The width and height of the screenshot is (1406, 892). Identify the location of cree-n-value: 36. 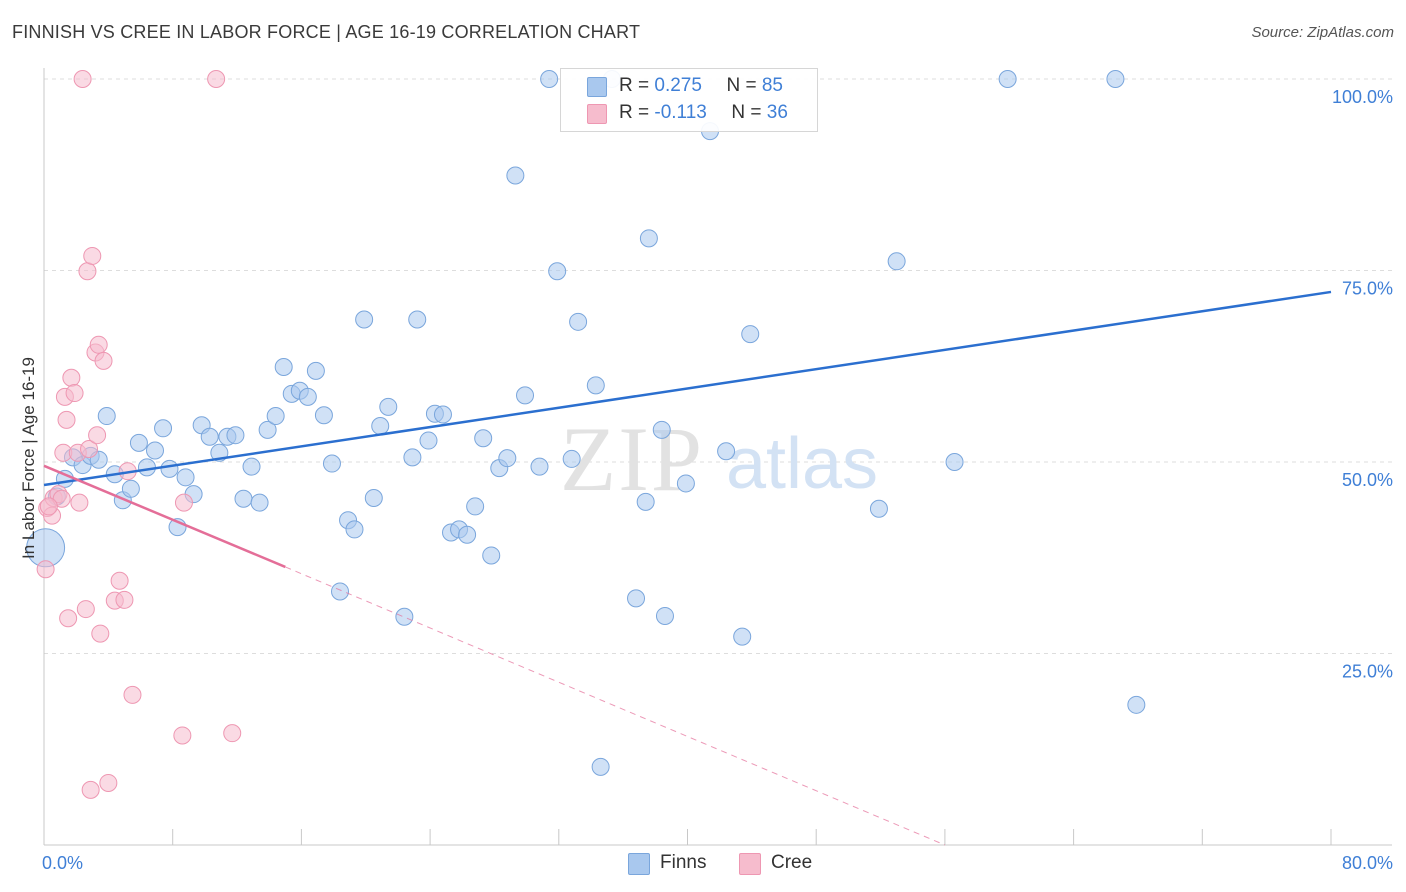
(777, 112).